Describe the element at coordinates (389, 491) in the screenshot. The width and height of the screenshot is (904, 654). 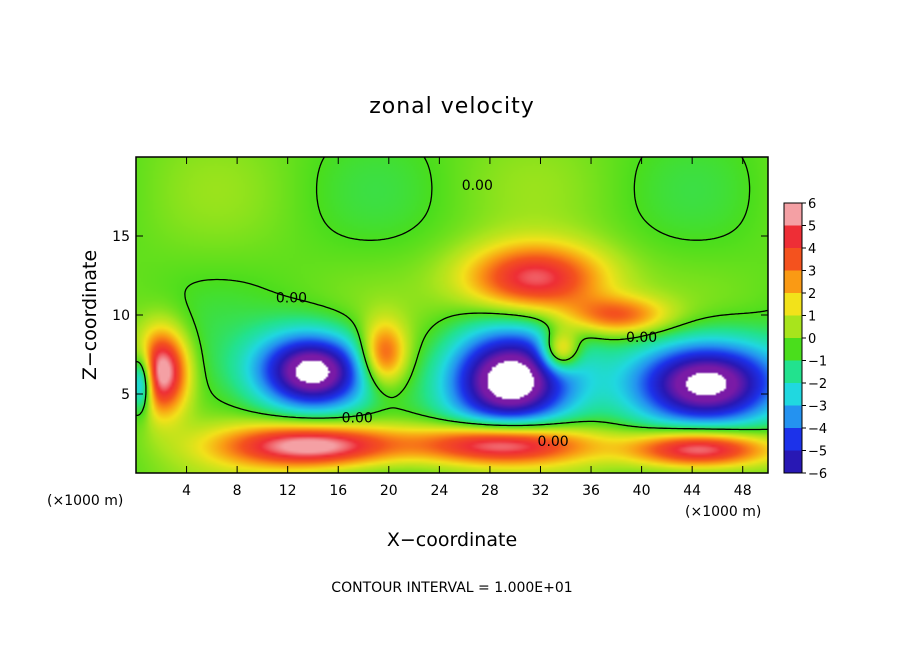
I see `x-tick-label: 20` at that location.